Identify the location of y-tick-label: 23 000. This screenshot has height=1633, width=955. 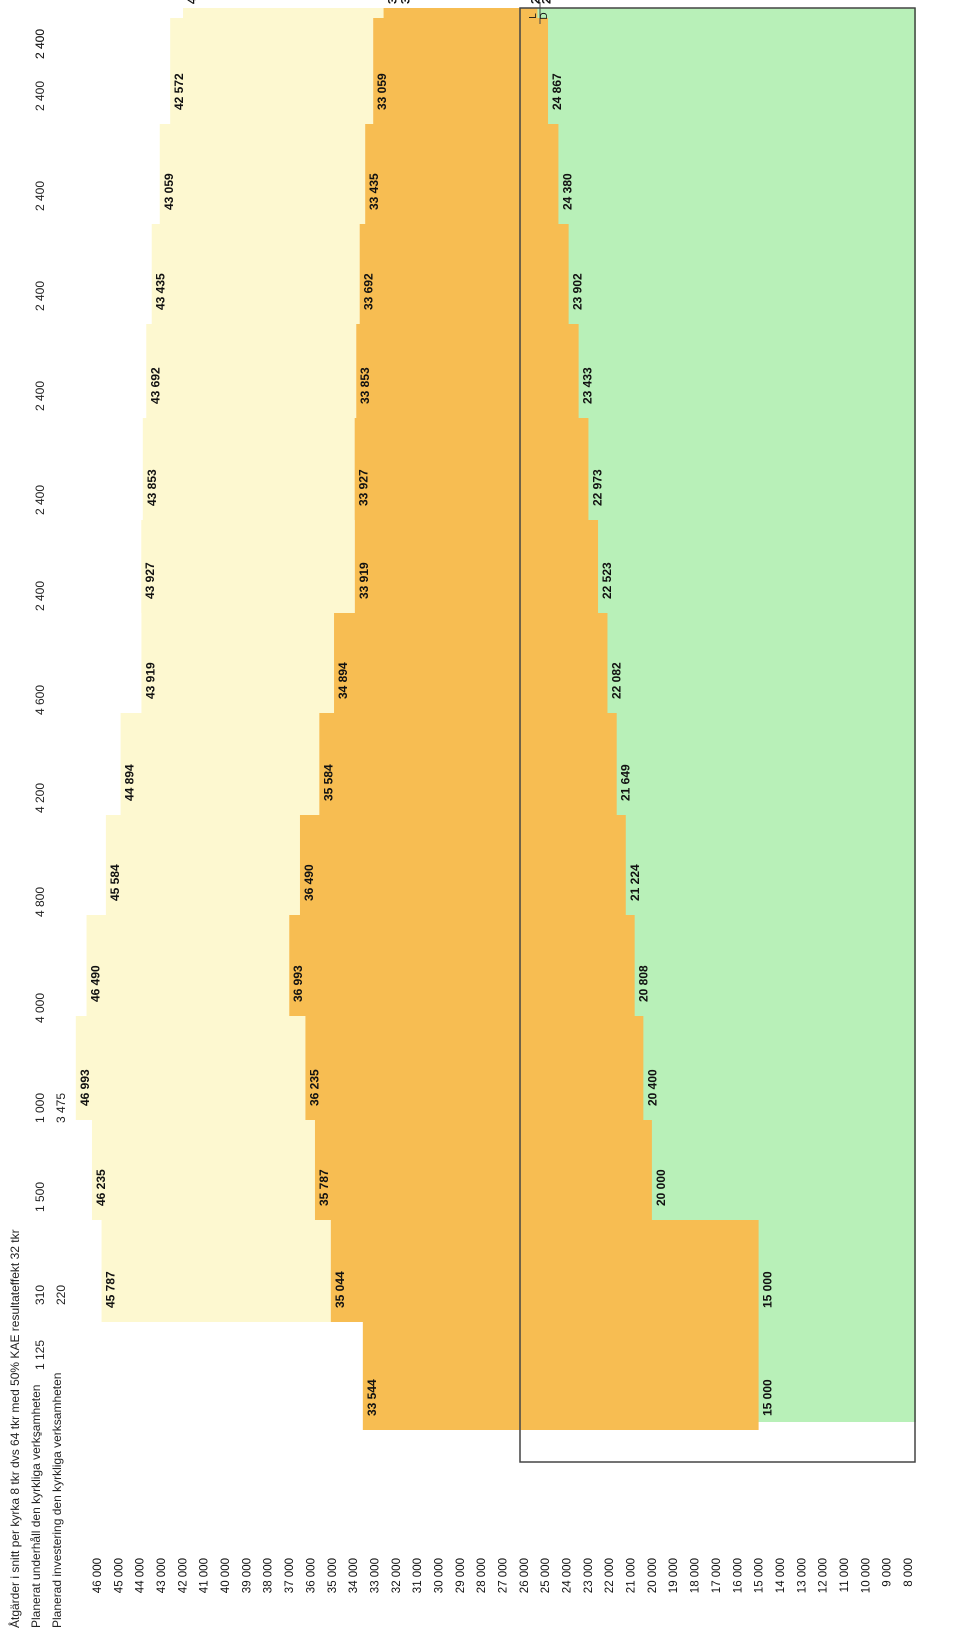
(589, 1575).